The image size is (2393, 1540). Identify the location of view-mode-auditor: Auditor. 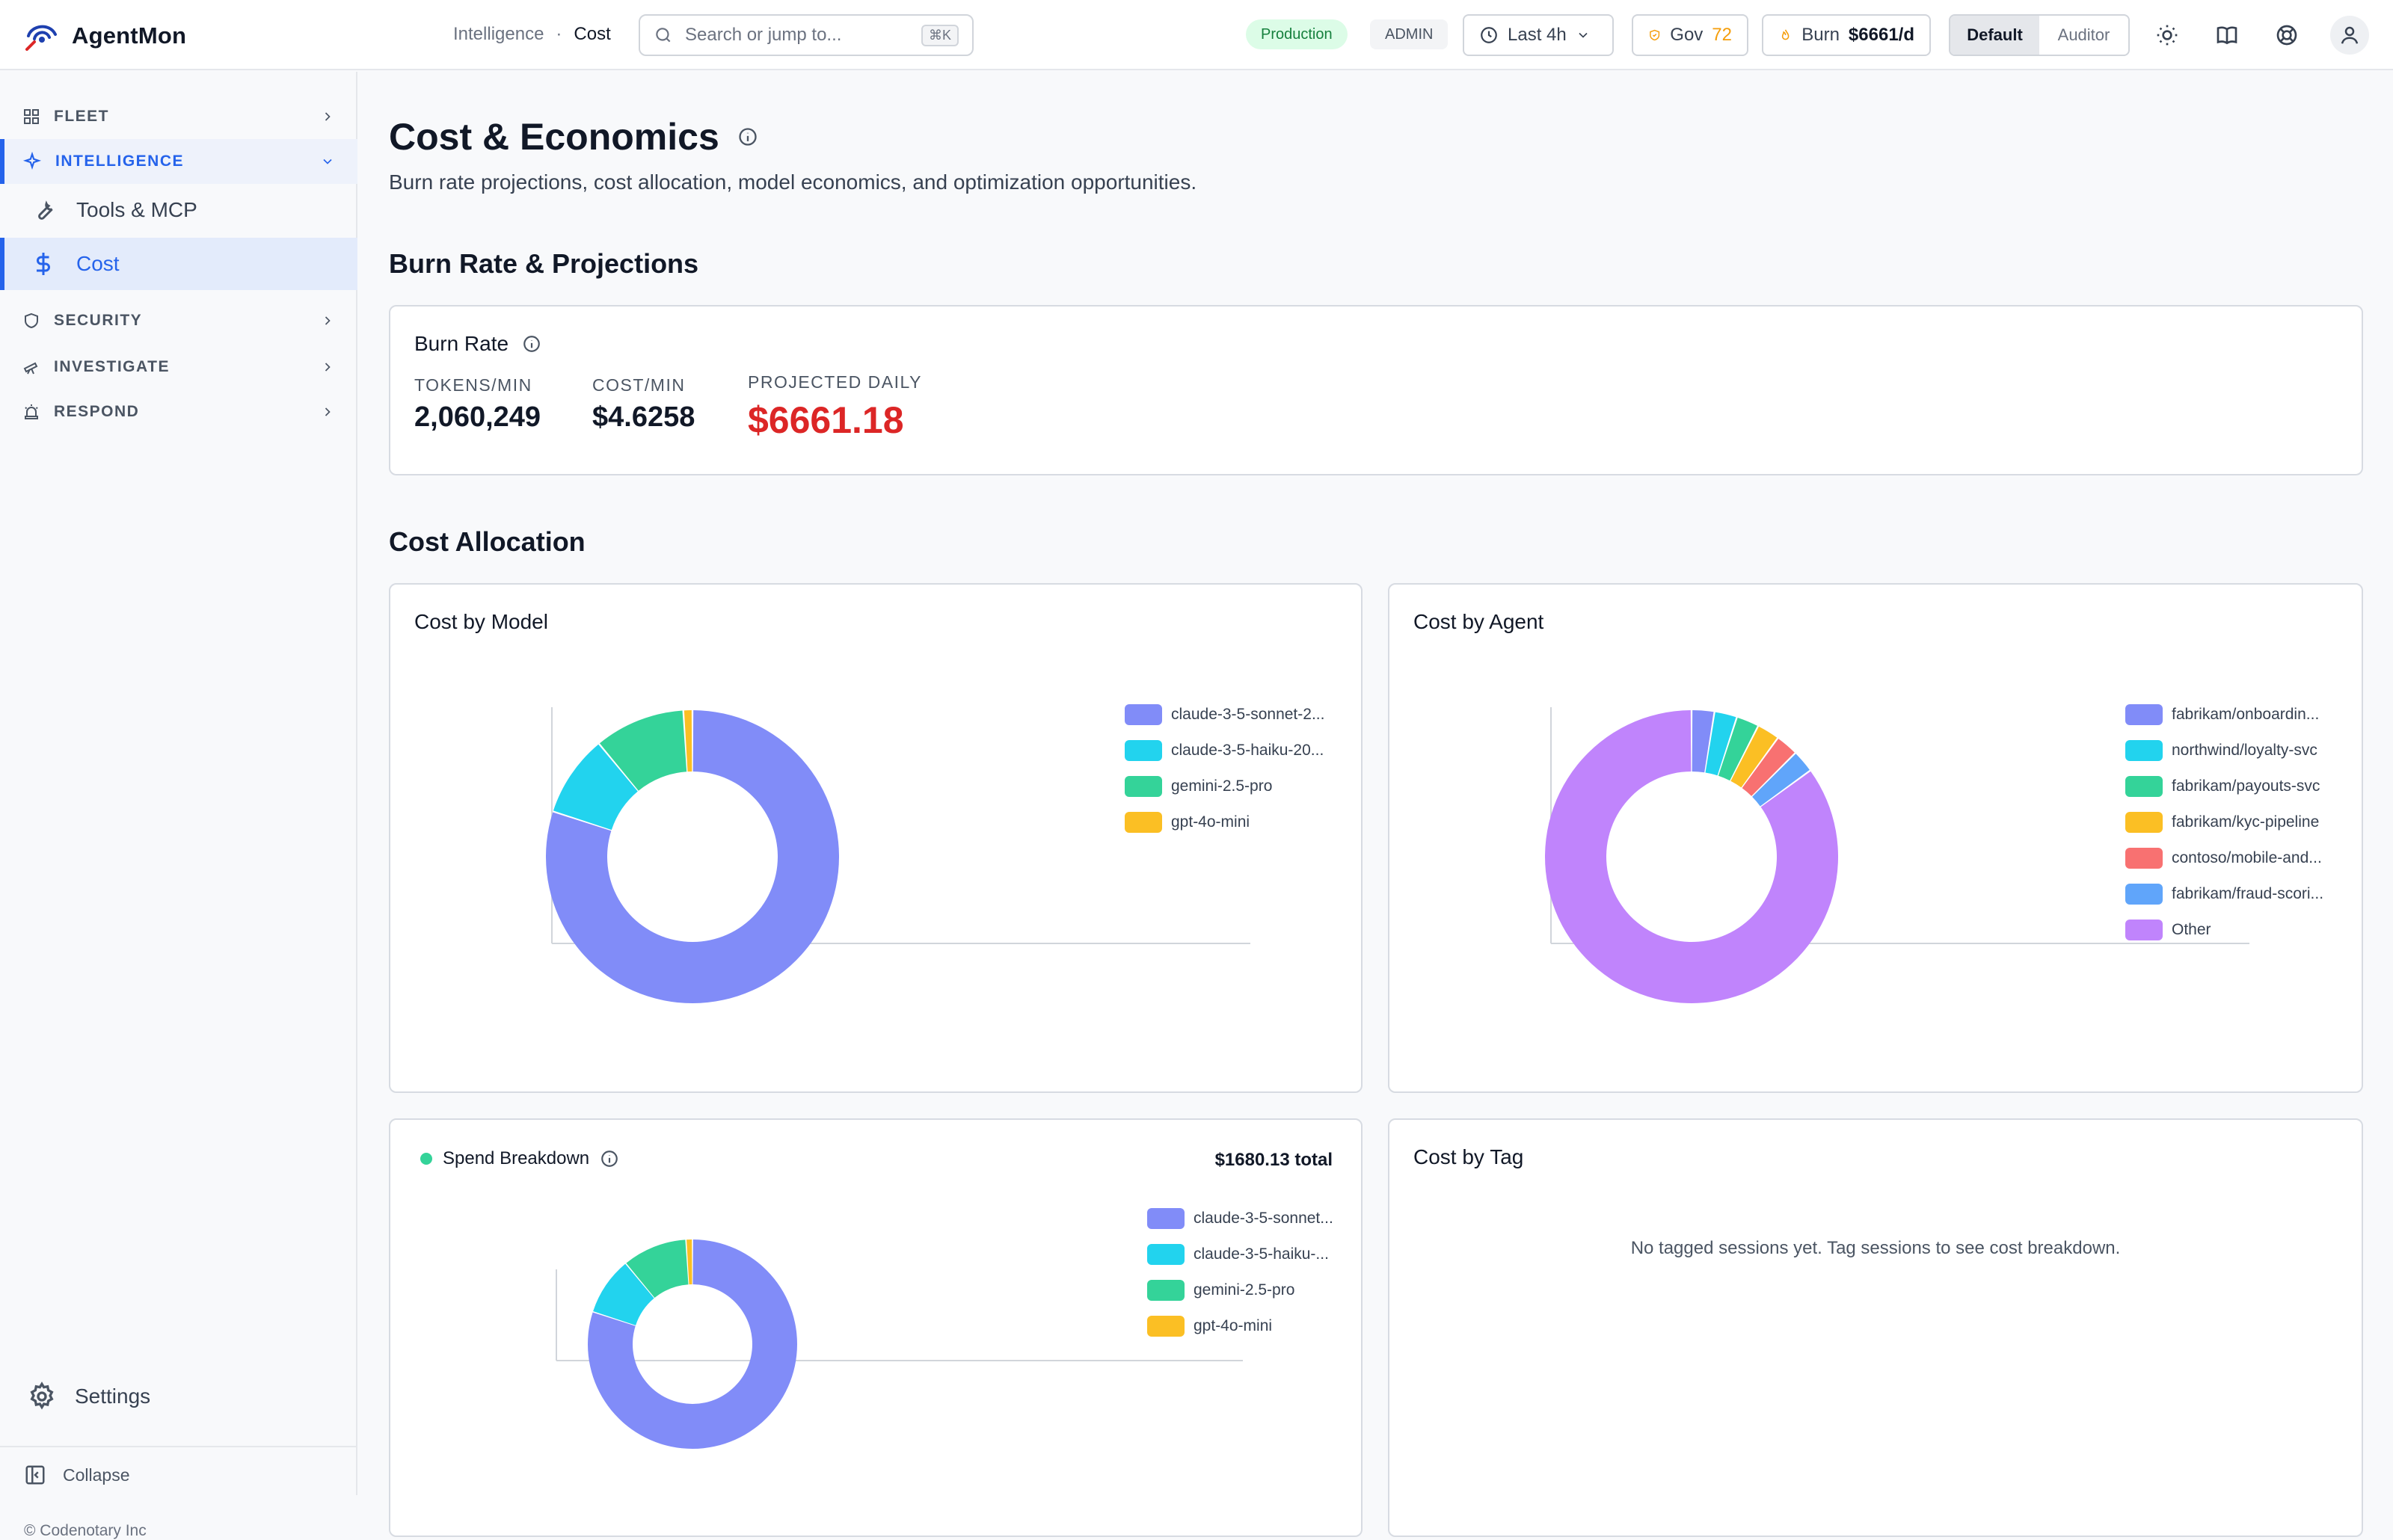
(2083, 34).